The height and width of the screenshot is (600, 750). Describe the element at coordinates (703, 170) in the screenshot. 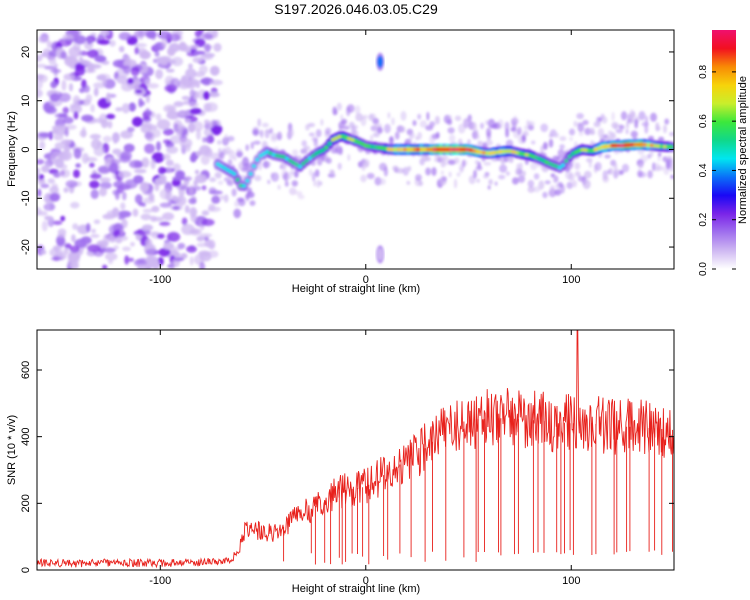

I see `colorbar-tick-label: 0.4` at that location.